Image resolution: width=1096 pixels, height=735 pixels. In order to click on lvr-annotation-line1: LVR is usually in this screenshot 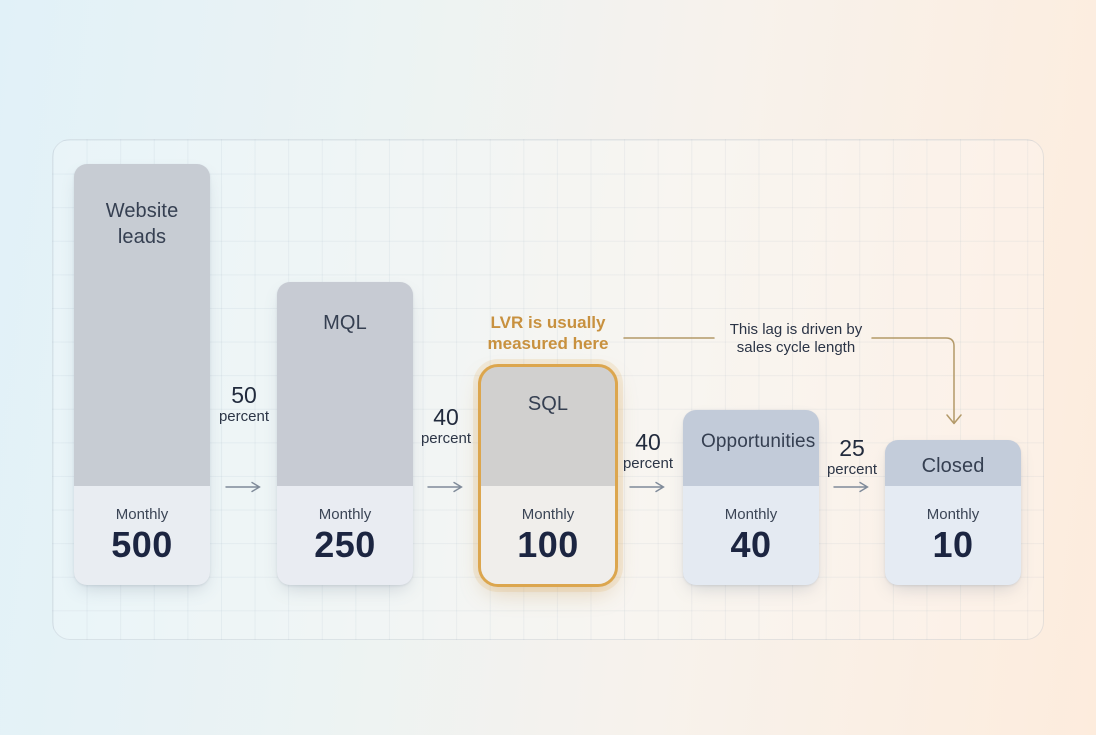, I will do `click(548, 322)`.